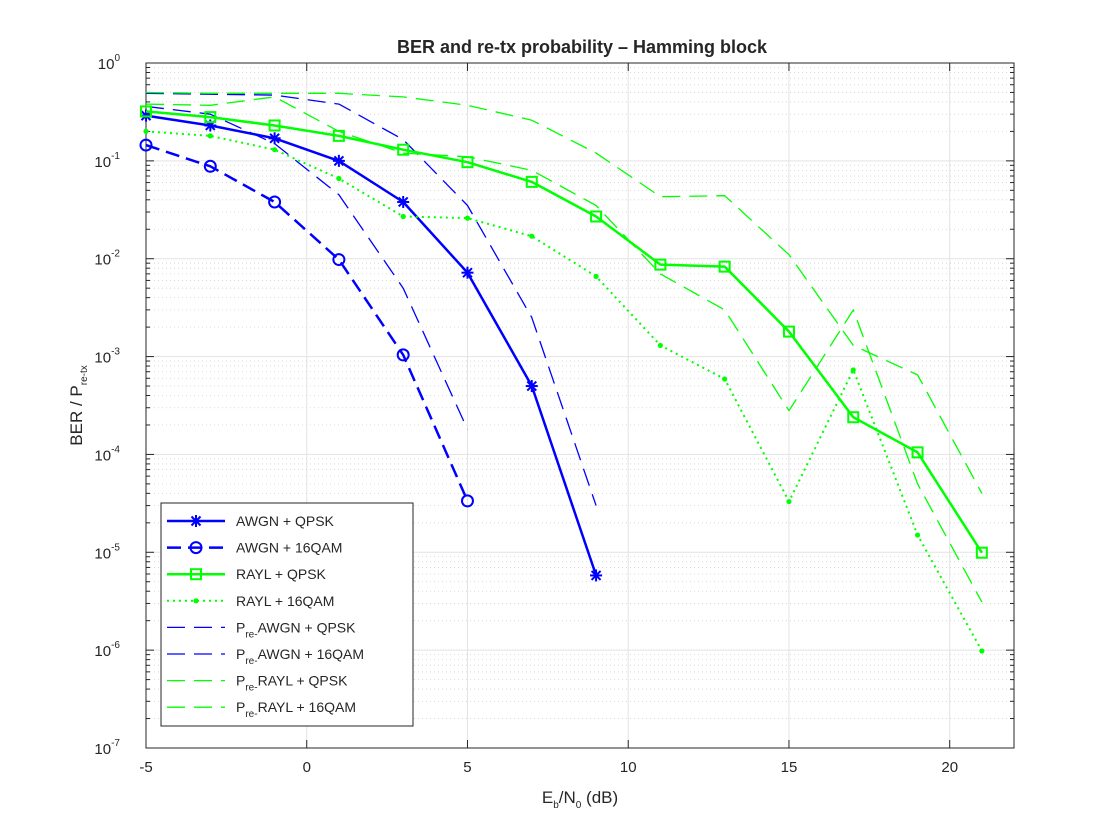 The height and width of the screenshot is (840, 1120). I want to click on y-tick-label: 10⁻², so click(107, 259).